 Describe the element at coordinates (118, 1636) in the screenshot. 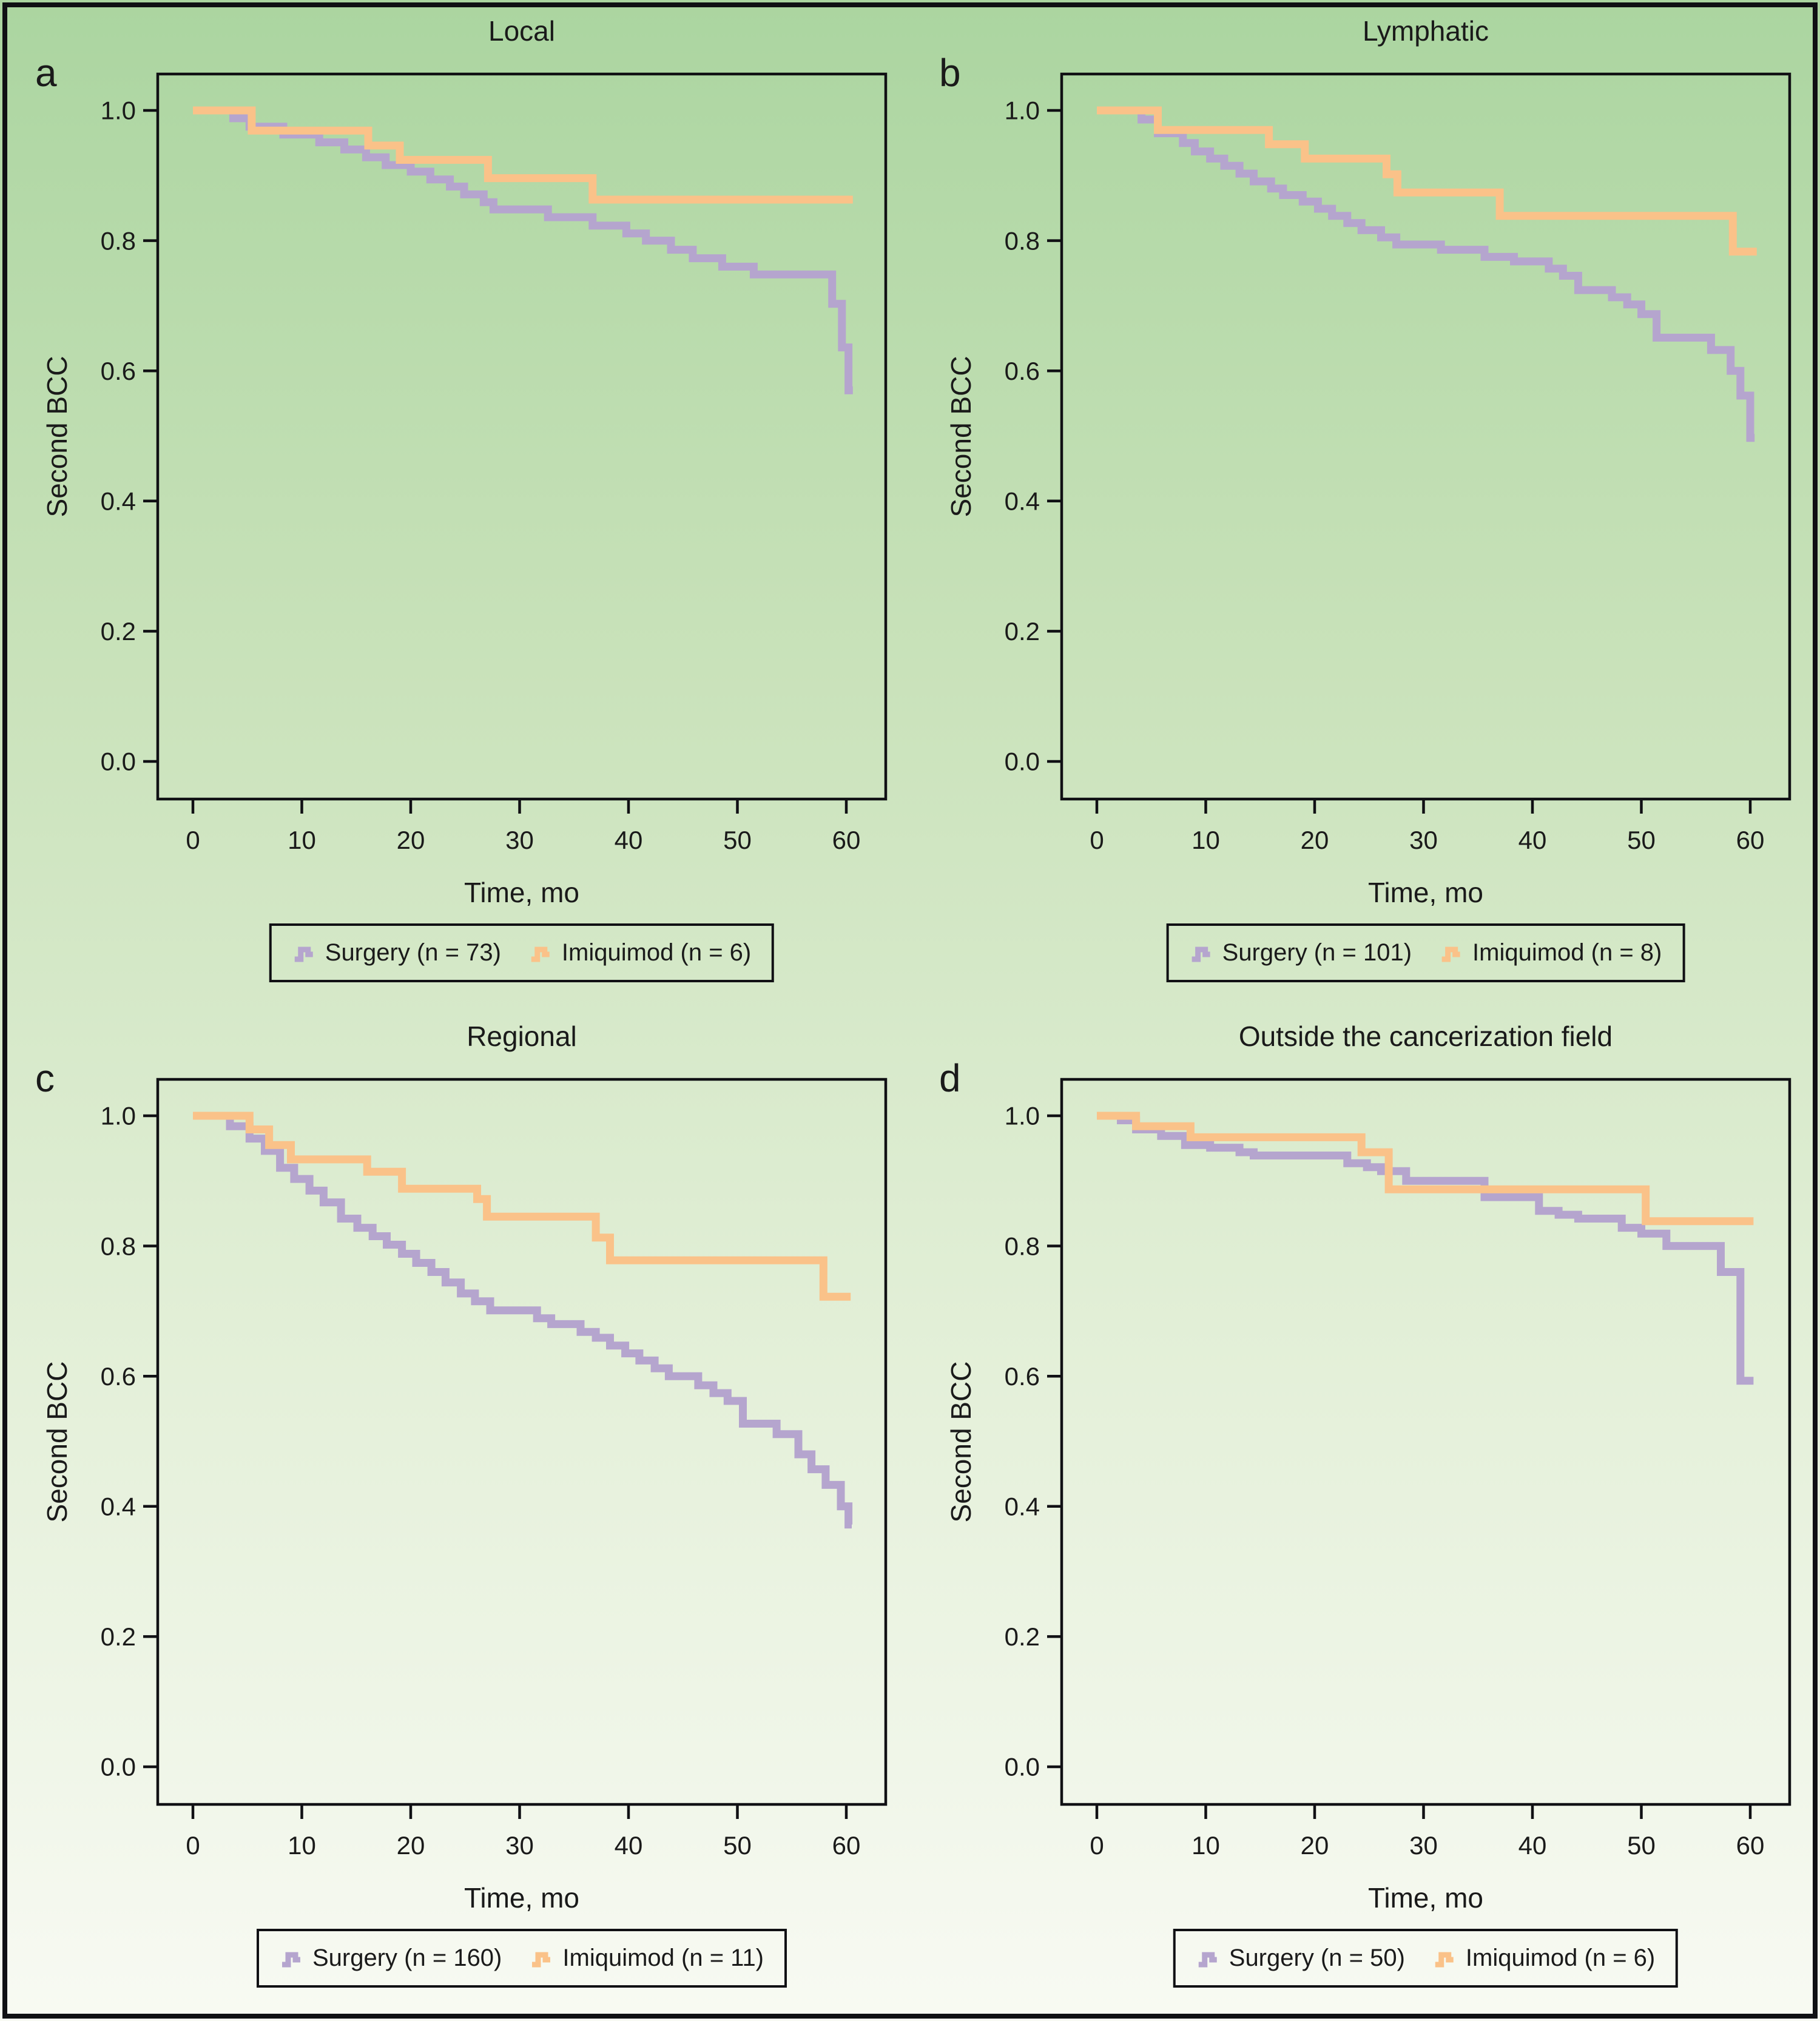

I see `y-tick-label: 0.2` at that location.